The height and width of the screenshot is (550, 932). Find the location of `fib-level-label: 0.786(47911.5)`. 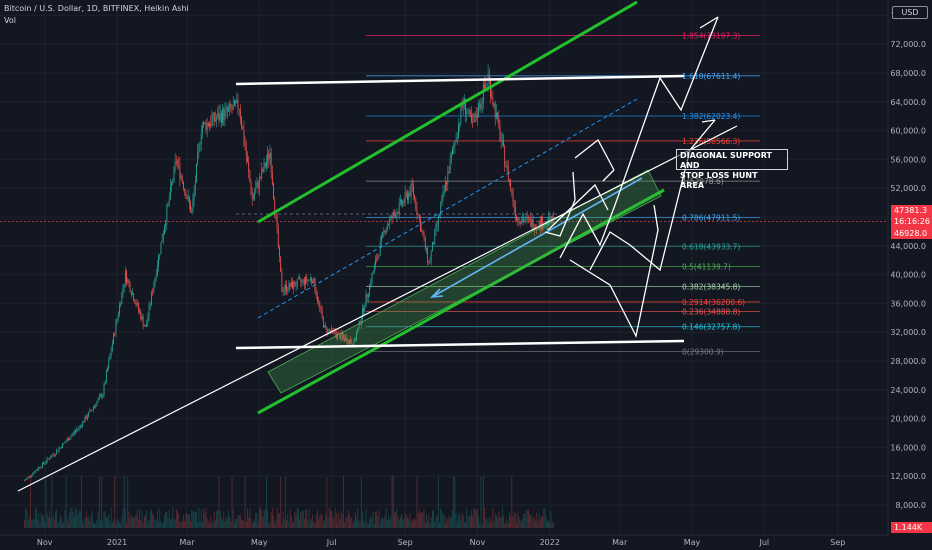

fib-level-label: 0.786(47911.5) is located at coordinates (711, 218).